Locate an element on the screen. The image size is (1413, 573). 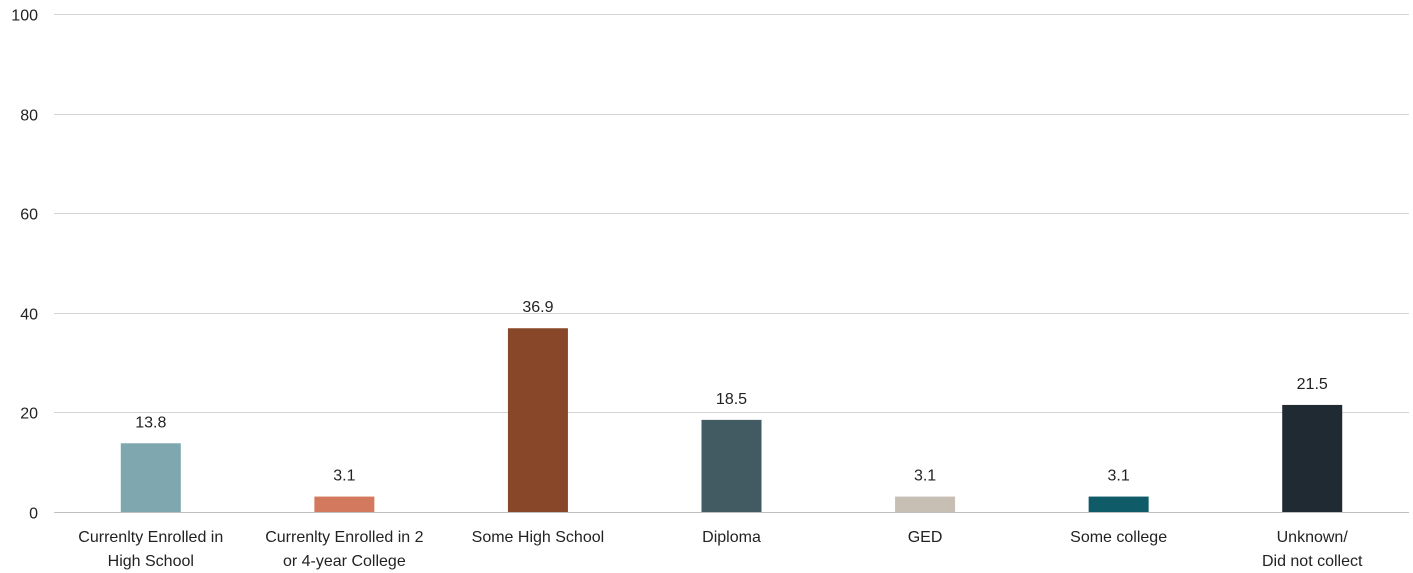
x-category-label: Unknown/Did not collect is located at coordinates (1312, 549).